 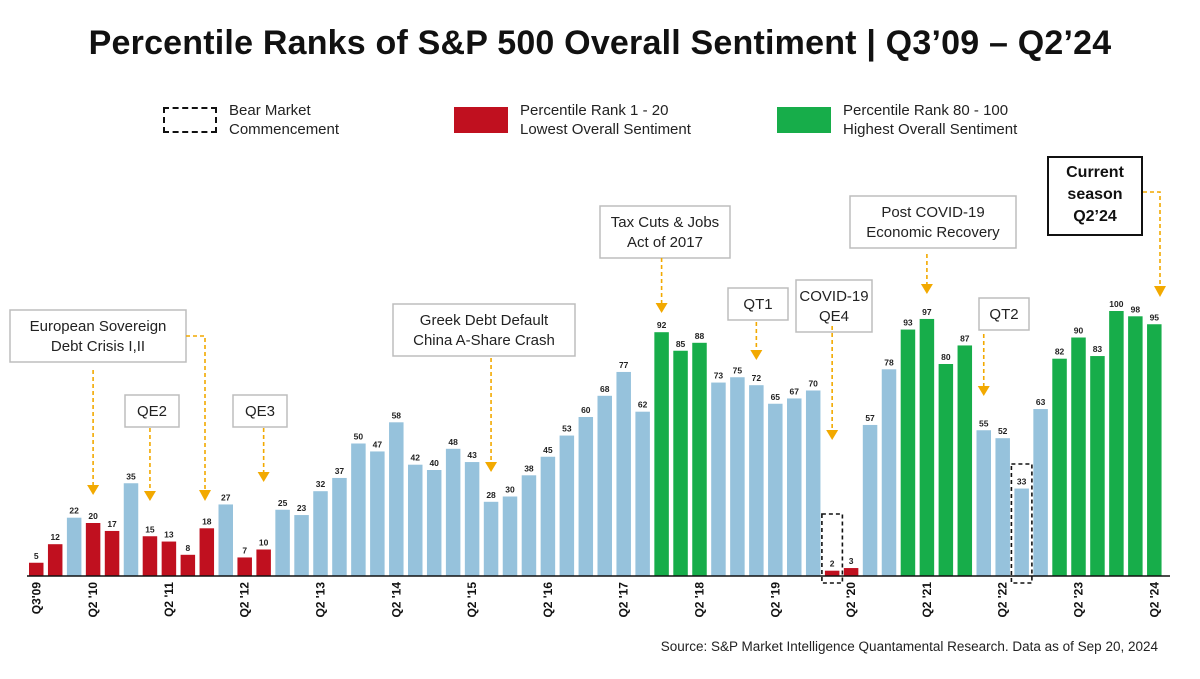 What do you see at coordinates (453, 442) in the screenshot?
I see `bar-value-label: 48` at bounding box center [453, 442].